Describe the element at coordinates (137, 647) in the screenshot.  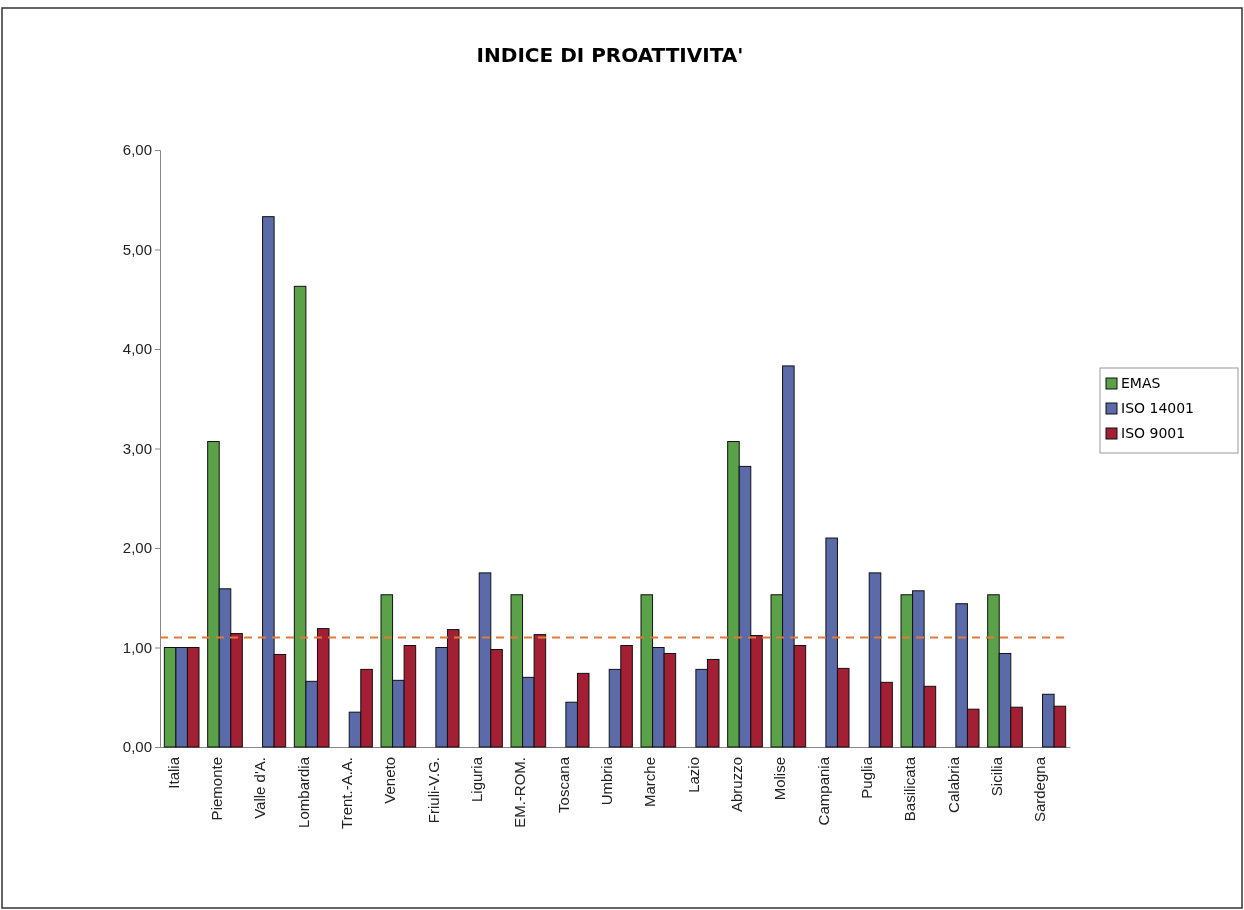
I see `y-tick-label: 1,00` at that location.